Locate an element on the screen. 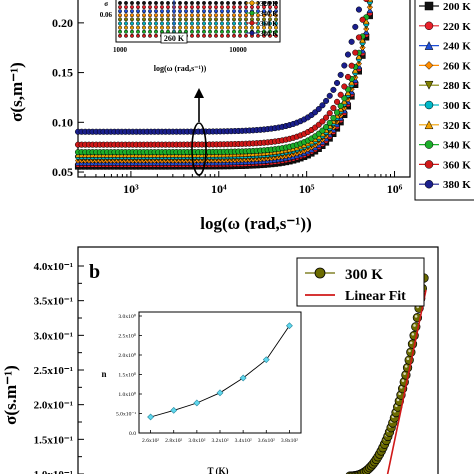  panel-b-inset-point is located at coordinates (197, 403).